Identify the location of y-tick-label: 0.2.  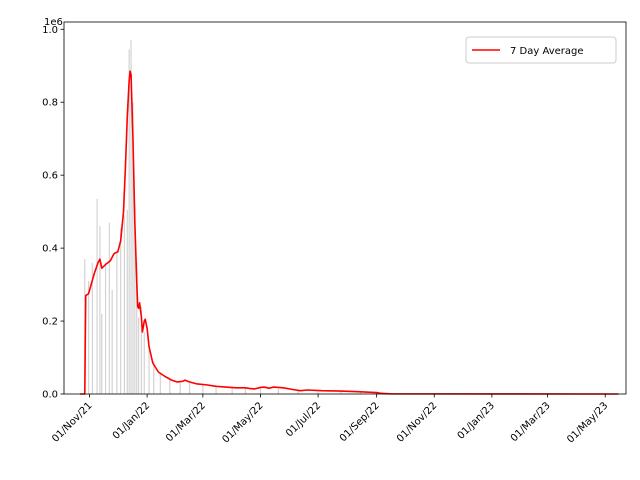
(50, 322).